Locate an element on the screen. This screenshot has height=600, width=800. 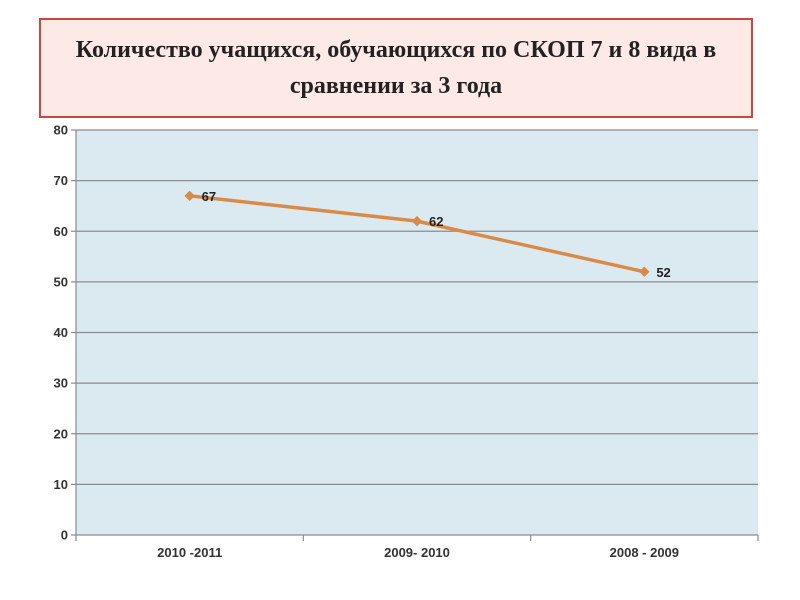
y-tick-label: 10 is located at coordinates (61, 484).